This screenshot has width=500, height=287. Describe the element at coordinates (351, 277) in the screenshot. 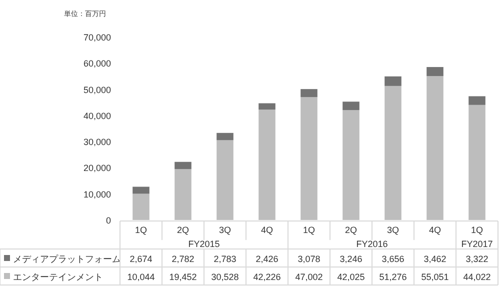

I see `data-label: 42,025` at that location.